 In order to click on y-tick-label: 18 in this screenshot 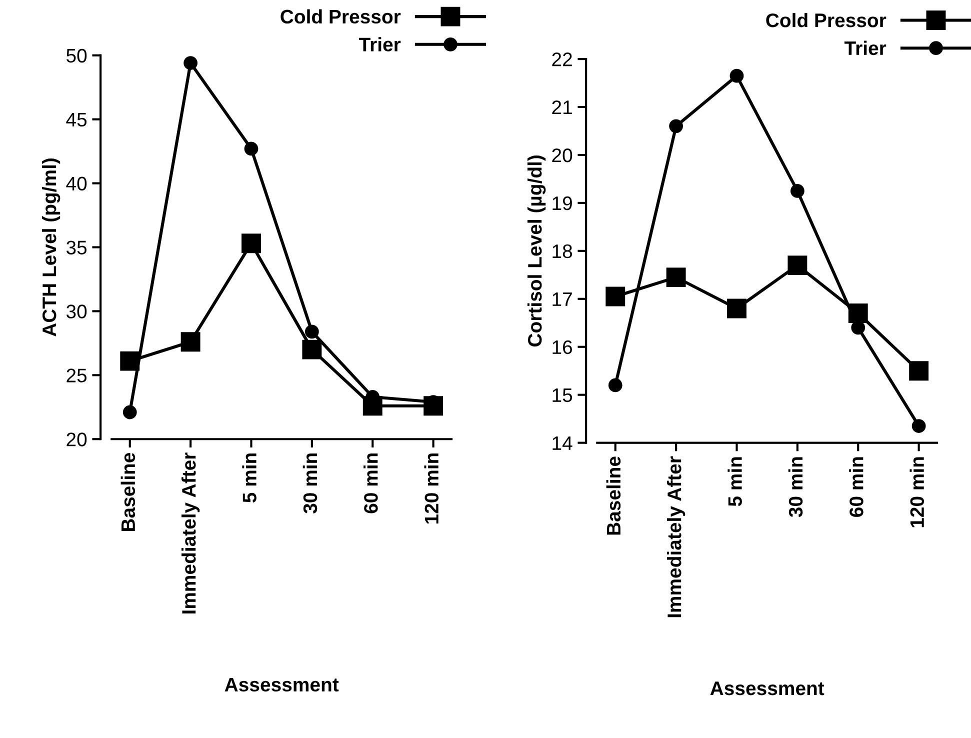, I will do `click(562, 251)`.